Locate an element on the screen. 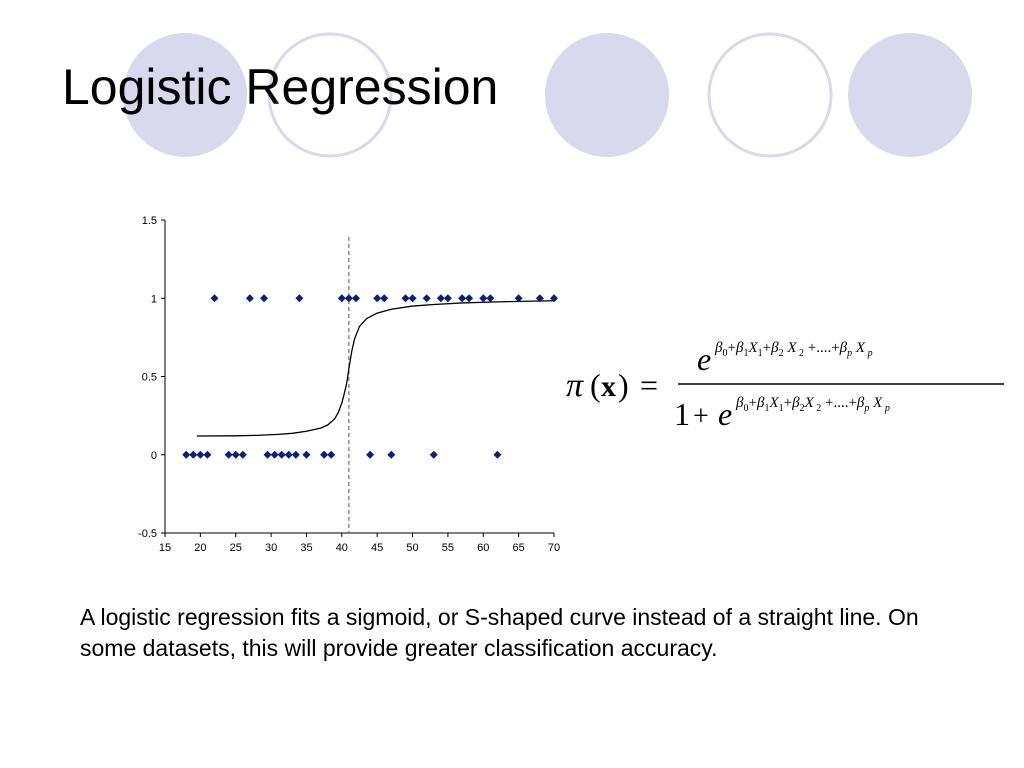 This screenshot has width=1024, height=768. formula-denominator: 1 + e β0+β1X1+β2X 2 +....+βp X p is located at coordinates (782, 413).